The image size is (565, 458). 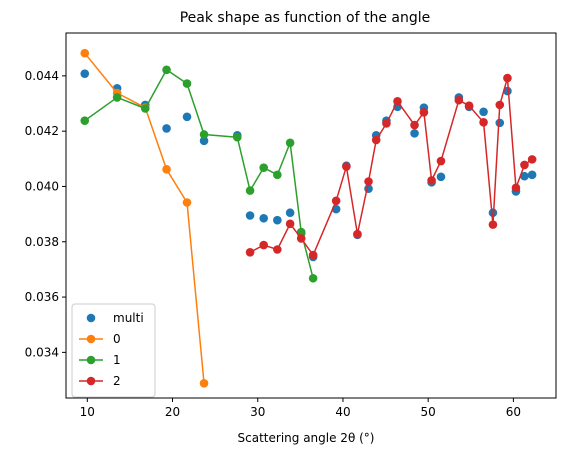 I want to click on y-tick-label-3: 0.040, so click(x=42, y=186).